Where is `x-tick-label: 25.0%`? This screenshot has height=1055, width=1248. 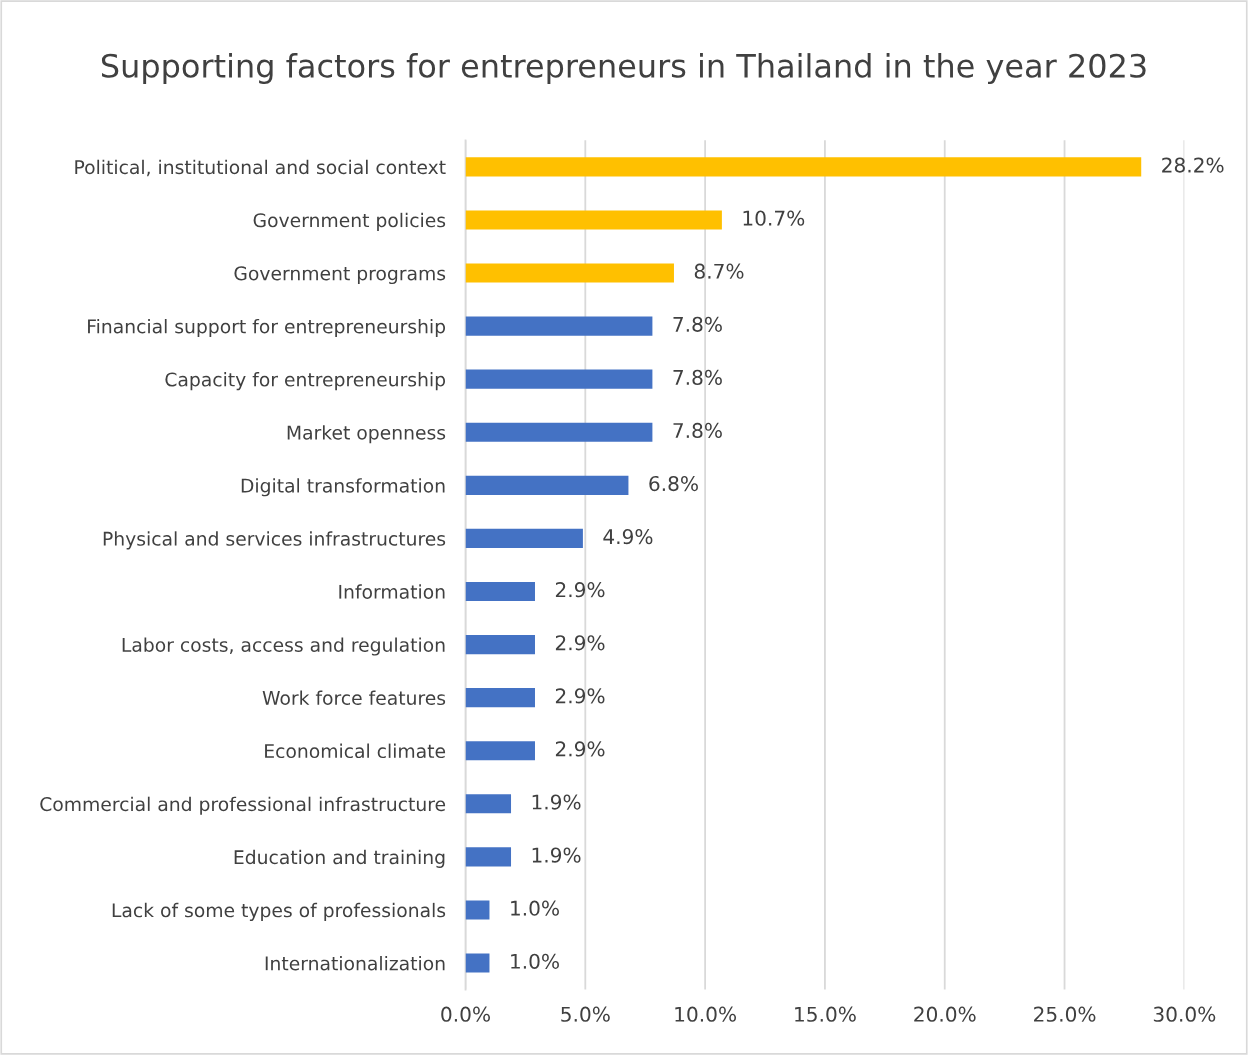 x-tick-label: 25.0% is located at coordinates (1065, 1014).